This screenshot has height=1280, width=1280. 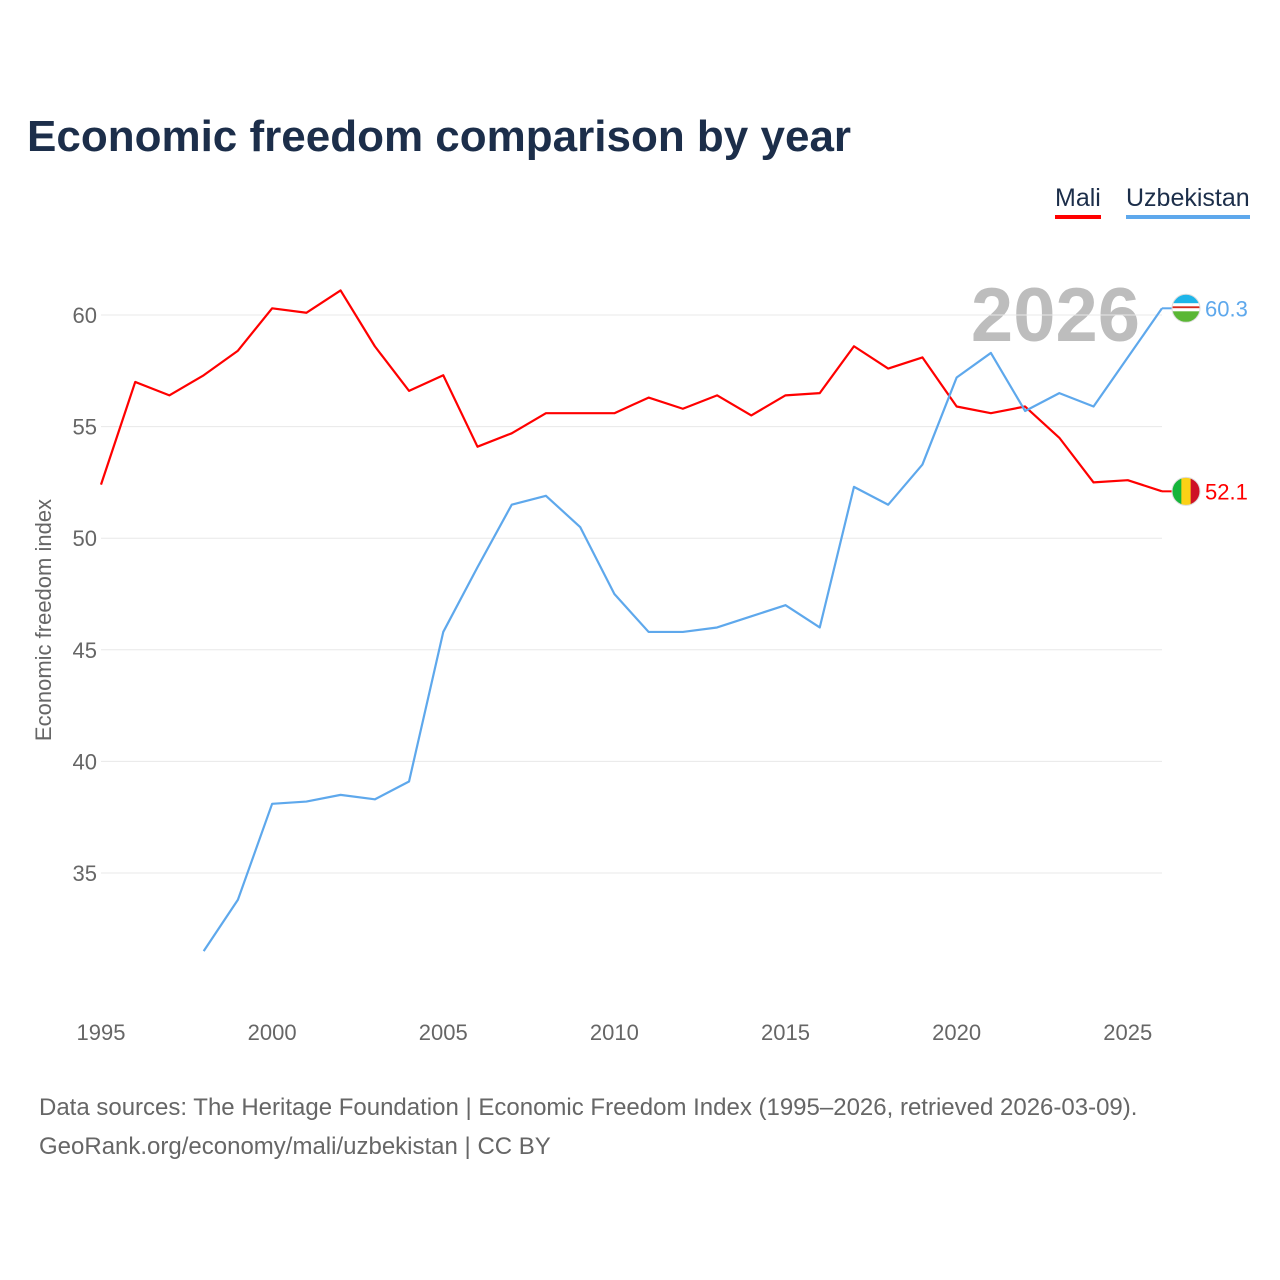 I want to click on end-value-label-uzbekistan: 60.3, so click(x=1226, y=308).